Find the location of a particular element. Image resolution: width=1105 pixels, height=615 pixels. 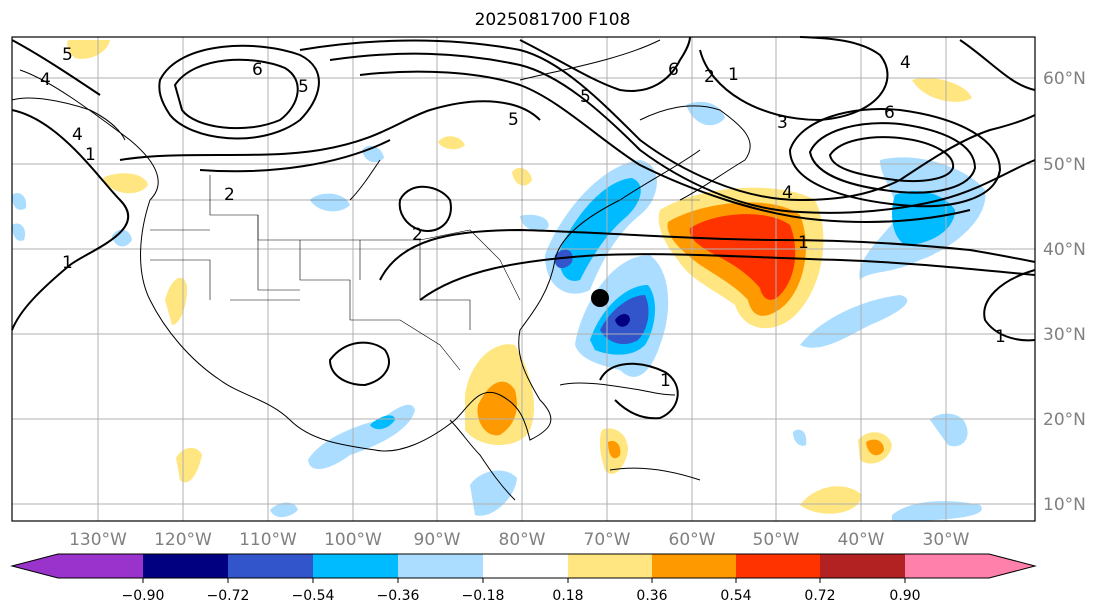

lon-label: 120°W is located at coordinates (183, 540).